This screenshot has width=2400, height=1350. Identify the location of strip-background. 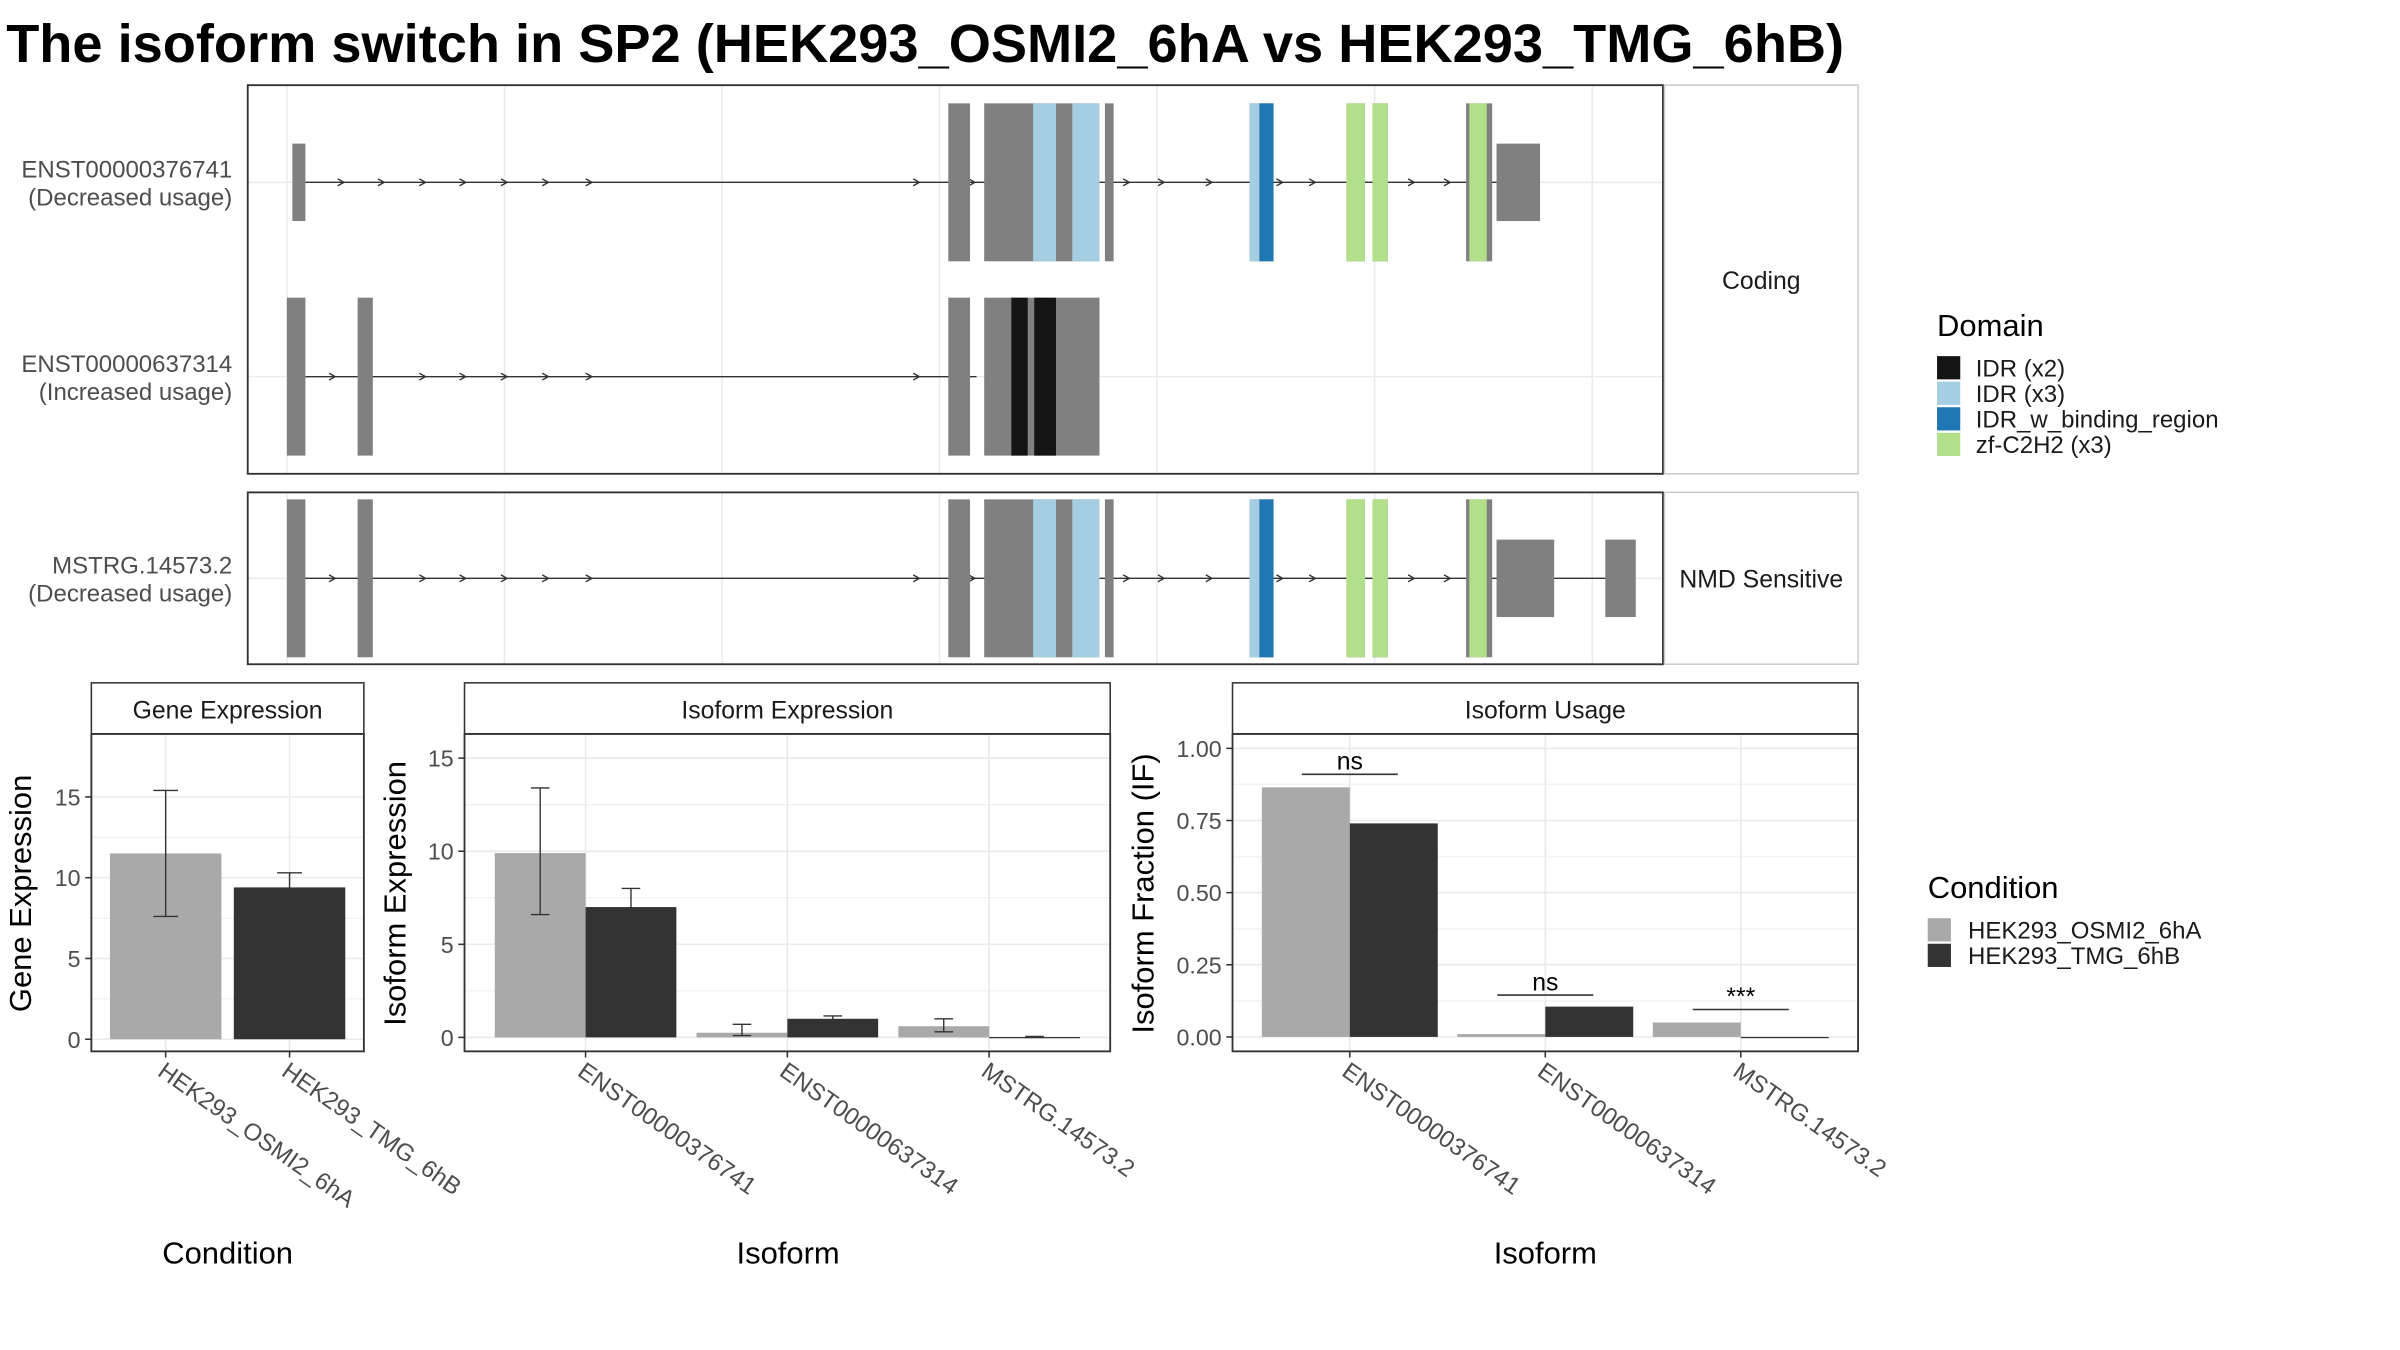
(1761, 279).